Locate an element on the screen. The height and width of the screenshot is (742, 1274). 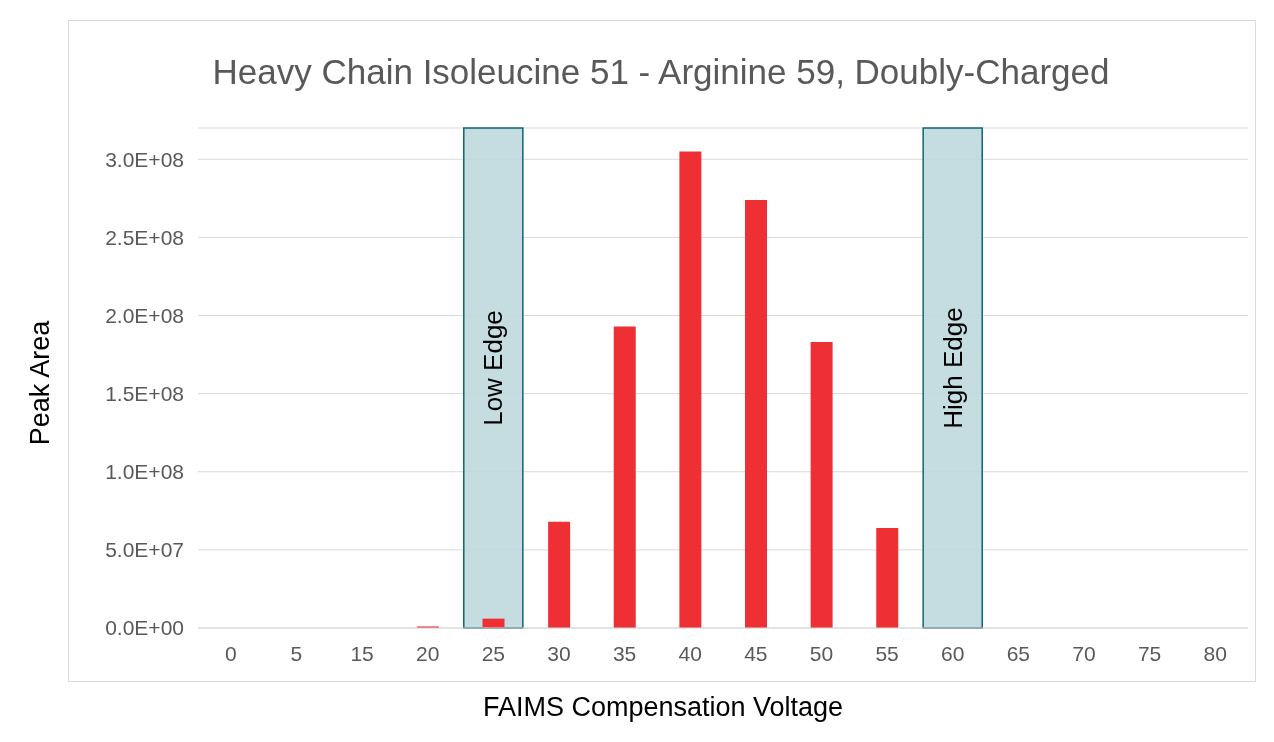
x-tick-label: 30 is located at coordinates (559, 653).